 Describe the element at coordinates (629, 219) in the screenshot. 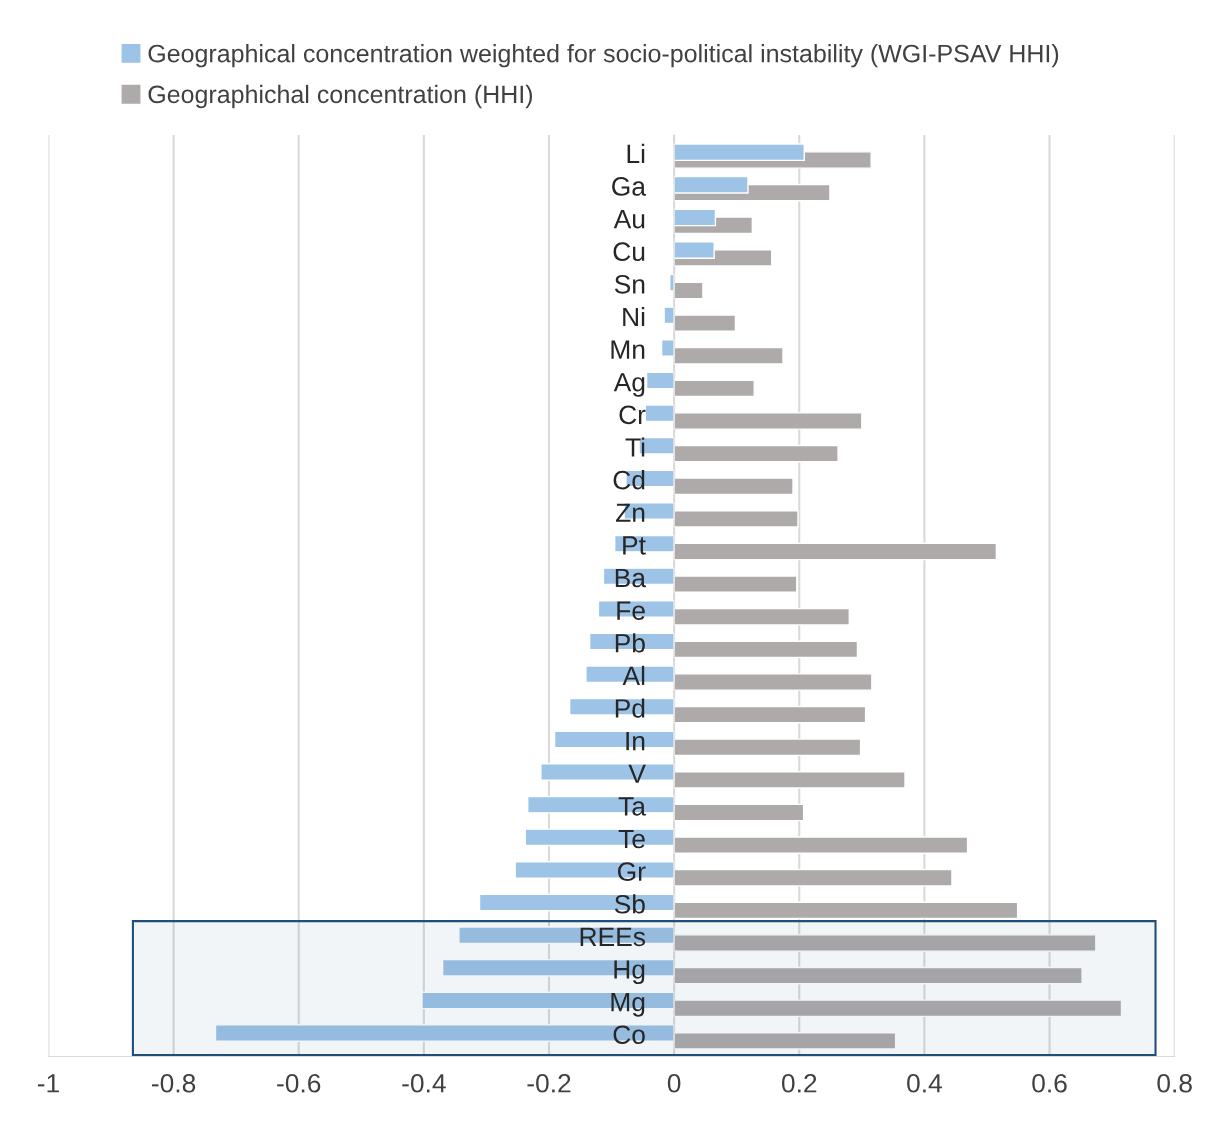

I see `y-tick-label: Au` at that location.